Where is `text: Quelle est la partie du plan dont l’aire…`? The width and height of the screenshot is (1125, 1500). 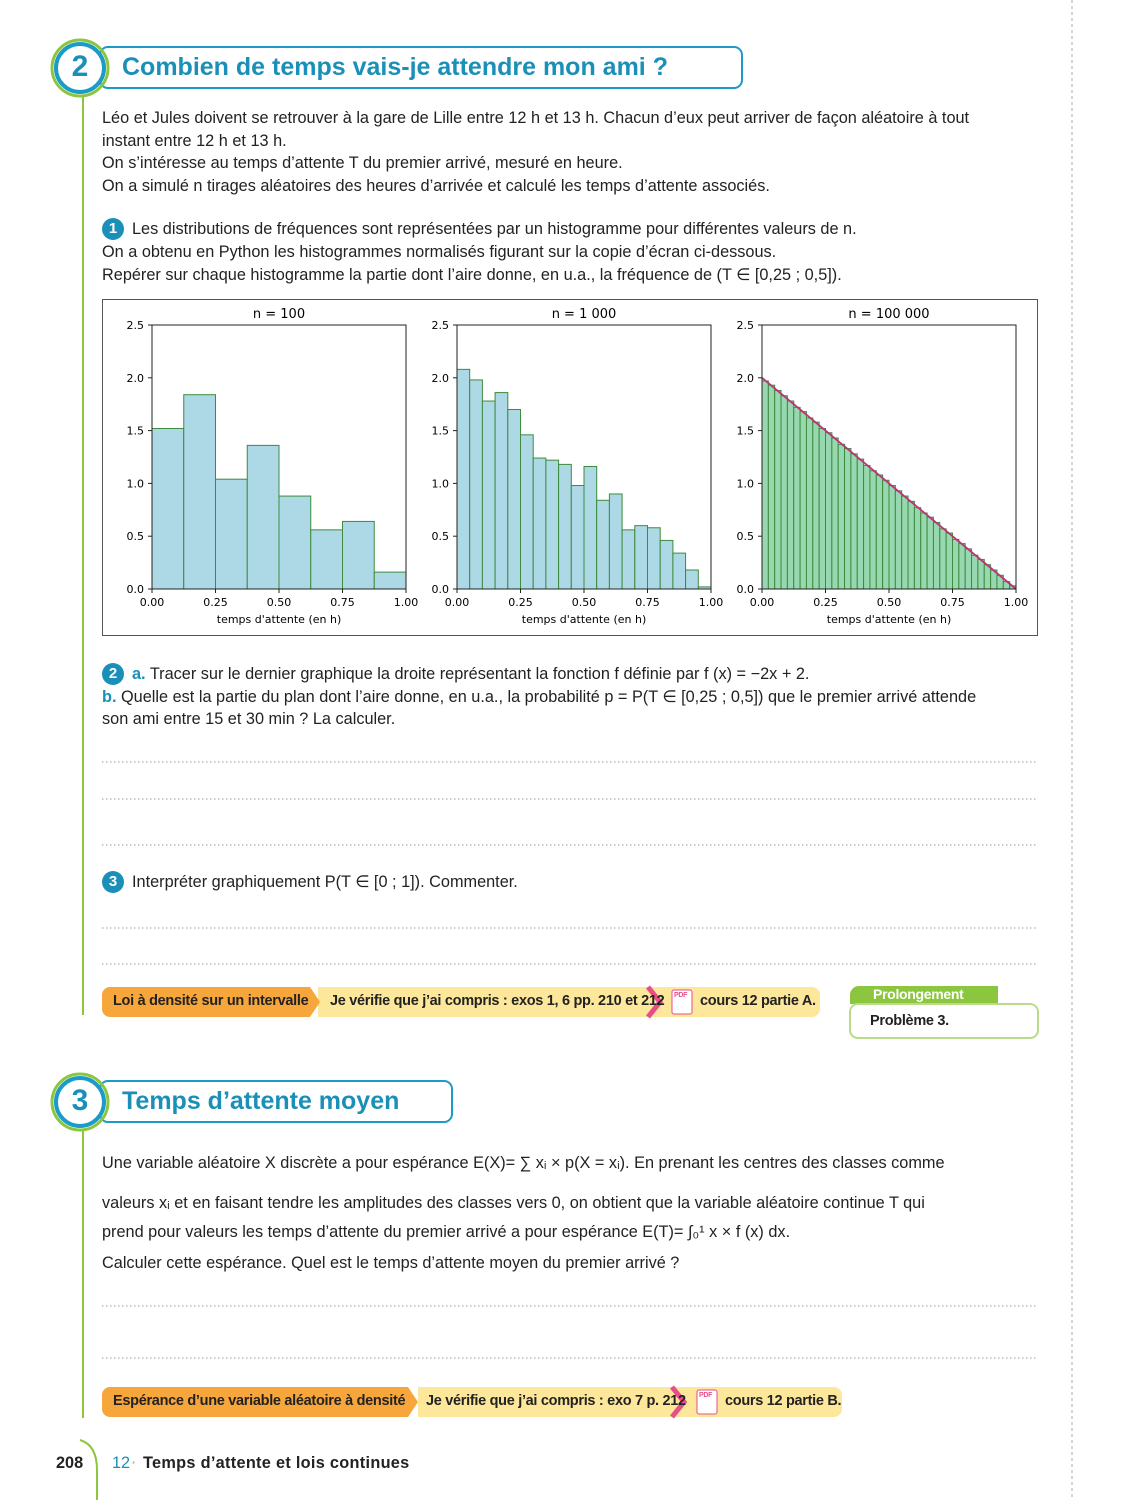 text: Quelle est la partie du plan dont l’aire… is located at coordinates (549, 697).